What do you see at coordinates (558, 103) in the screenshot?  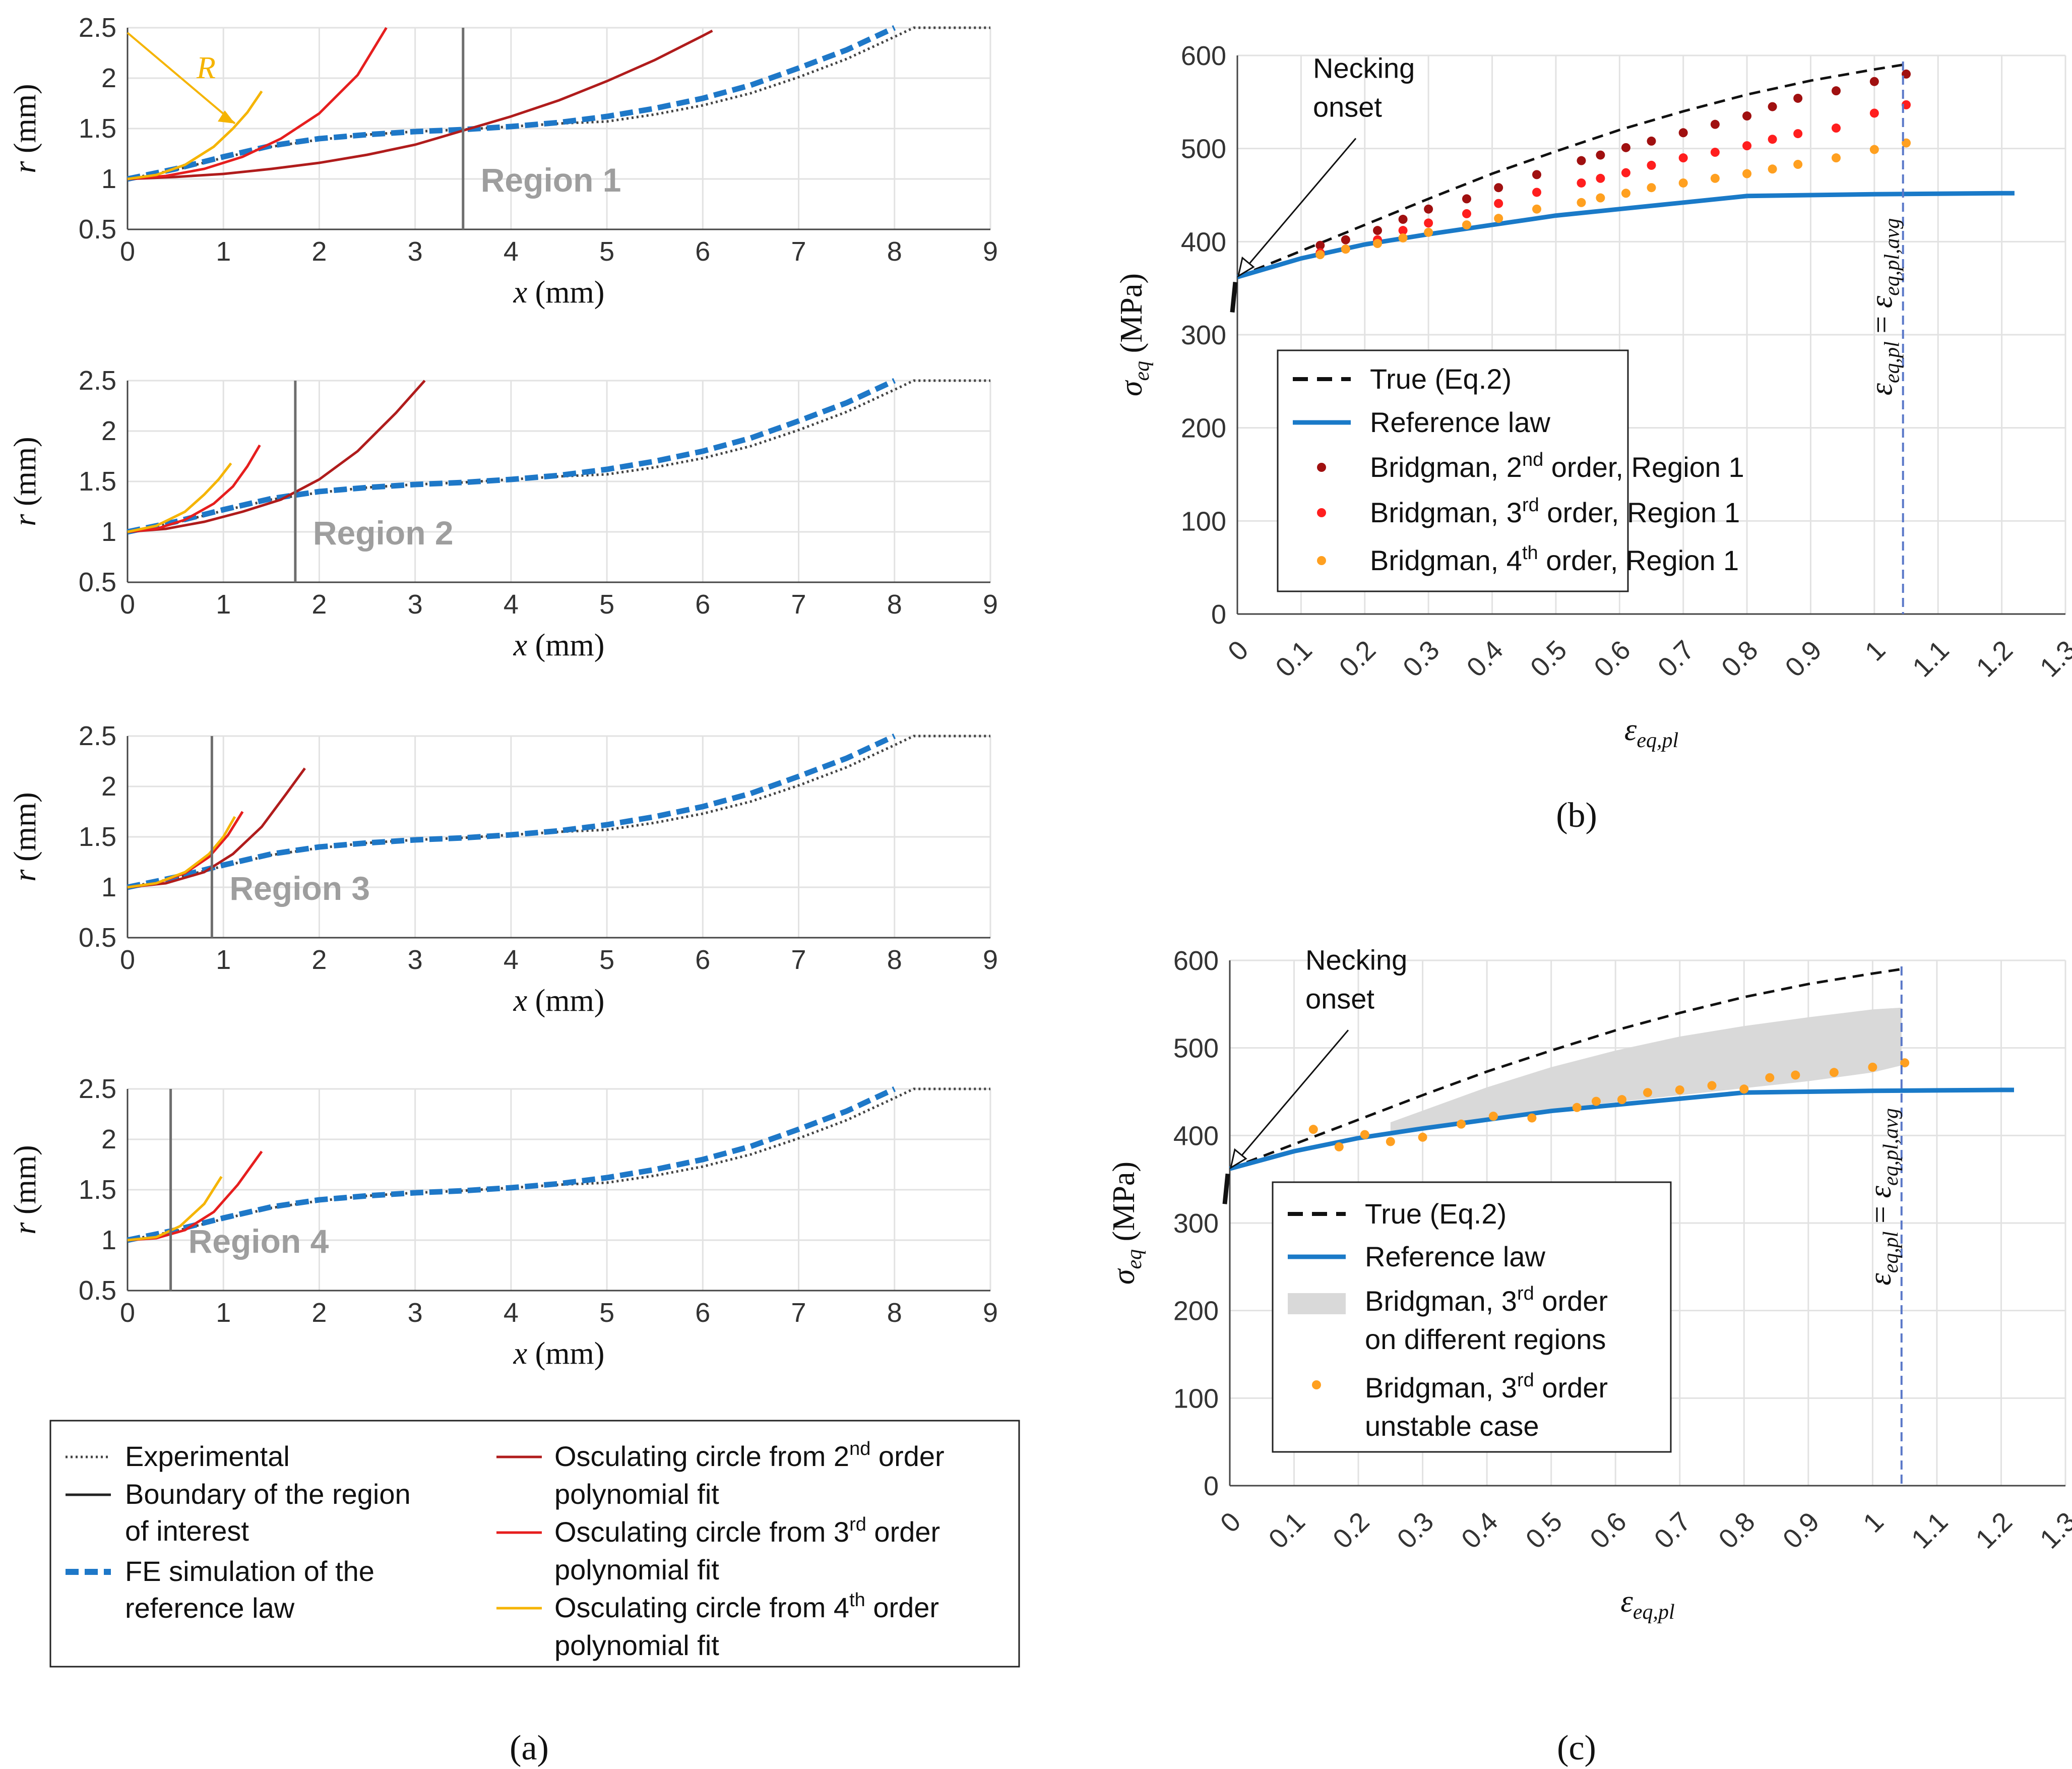 I see `experimental-curve` at bounding box center [558, 103].